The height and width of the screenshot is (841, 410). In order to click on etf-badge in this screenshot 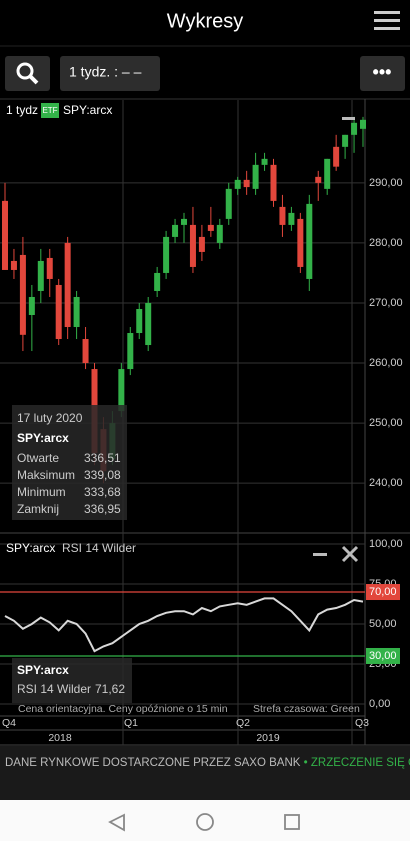, I will do `click(50, 110)`.